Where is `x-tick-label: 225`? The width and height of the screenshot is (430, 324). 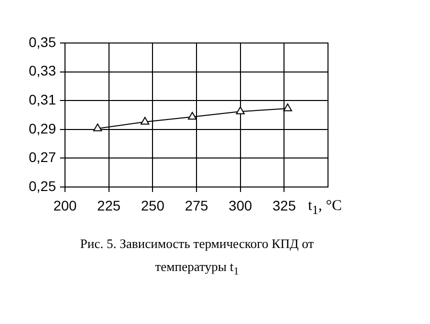
x-tick-label: 225 is located at coordinates (109, 205).